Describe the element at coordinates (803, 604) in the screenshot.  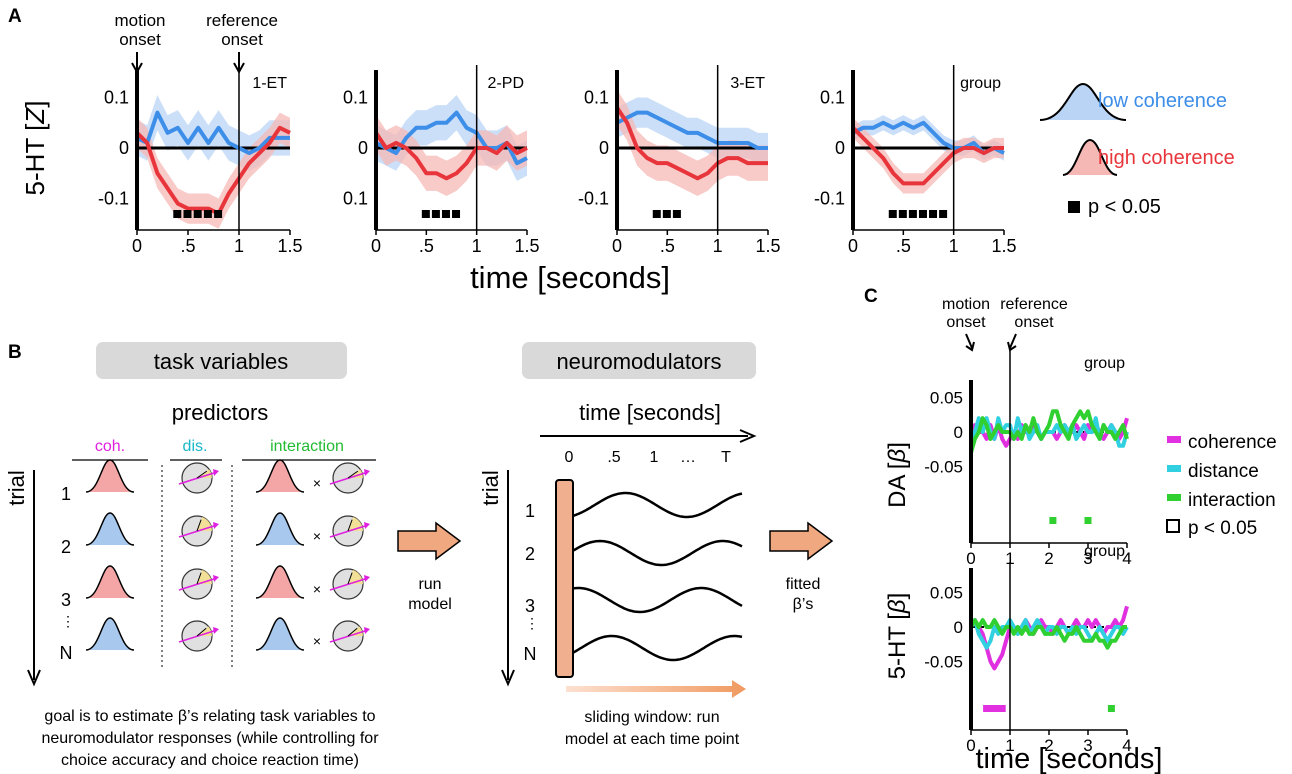
I see `fitted-label-2: β’s` at that location.